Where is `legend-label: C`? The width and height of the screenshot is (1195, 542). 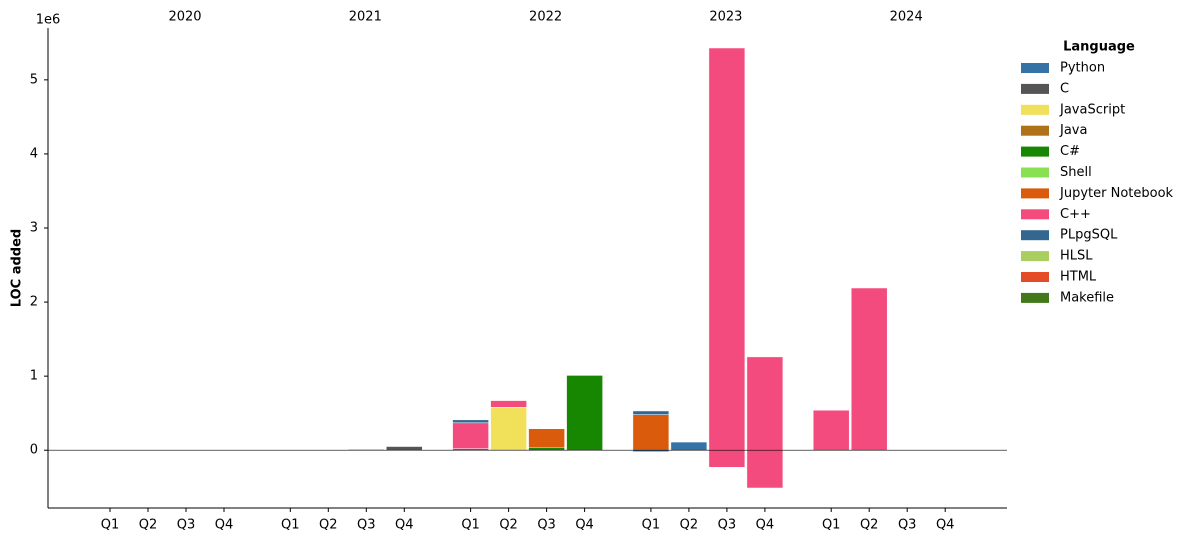 legend-label: C is located at coordinates (1064, 88).